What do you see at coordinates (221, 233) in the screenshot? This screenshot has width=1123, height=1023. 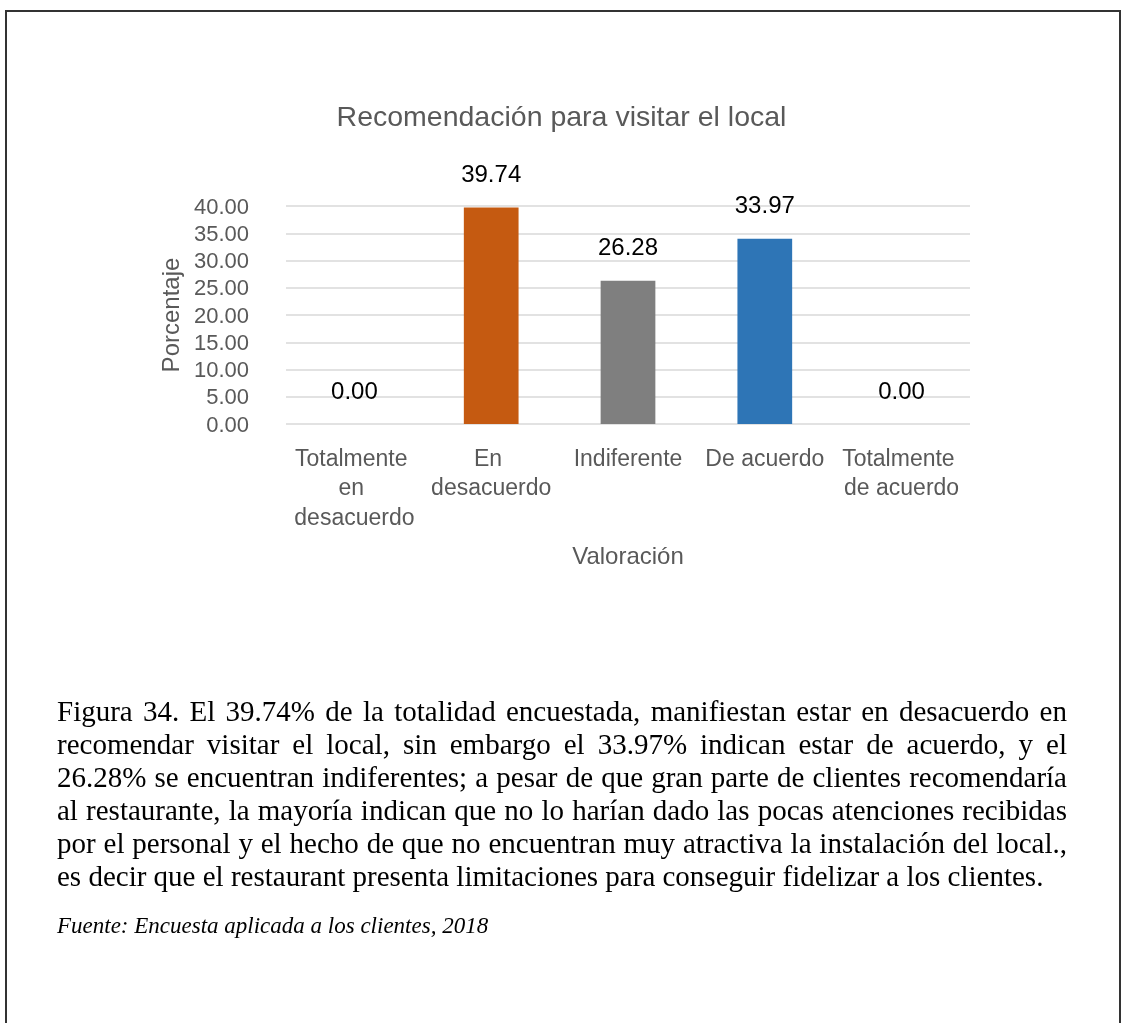 I see `y-tick-label: 35.00` at bounding box center [221, 233].